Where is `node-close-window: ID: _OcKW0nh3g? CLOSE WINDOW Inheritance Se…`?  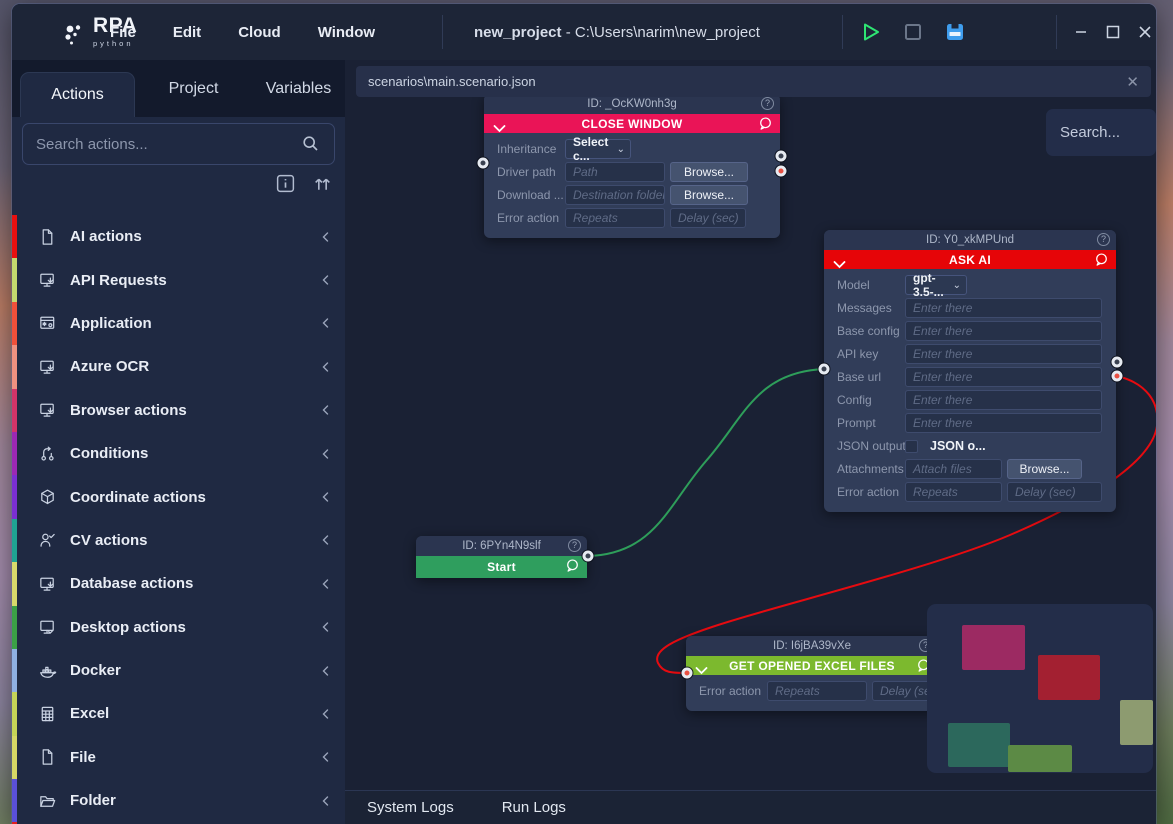
node-close-window: ID: _OcKW0nh3g? CLOSE WINDOW Inheritance Se… is located at coordinates (632, 166).